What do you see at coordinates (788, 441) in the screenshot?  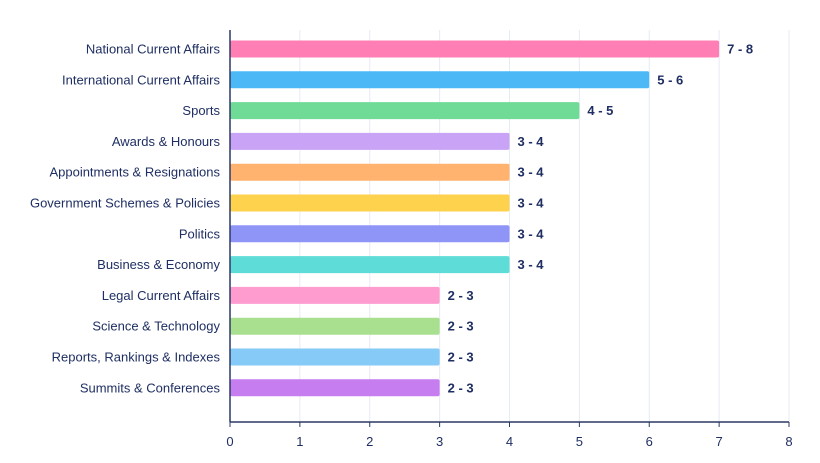 I see `x-tick-label: 8` at bounding box center [788, 441].